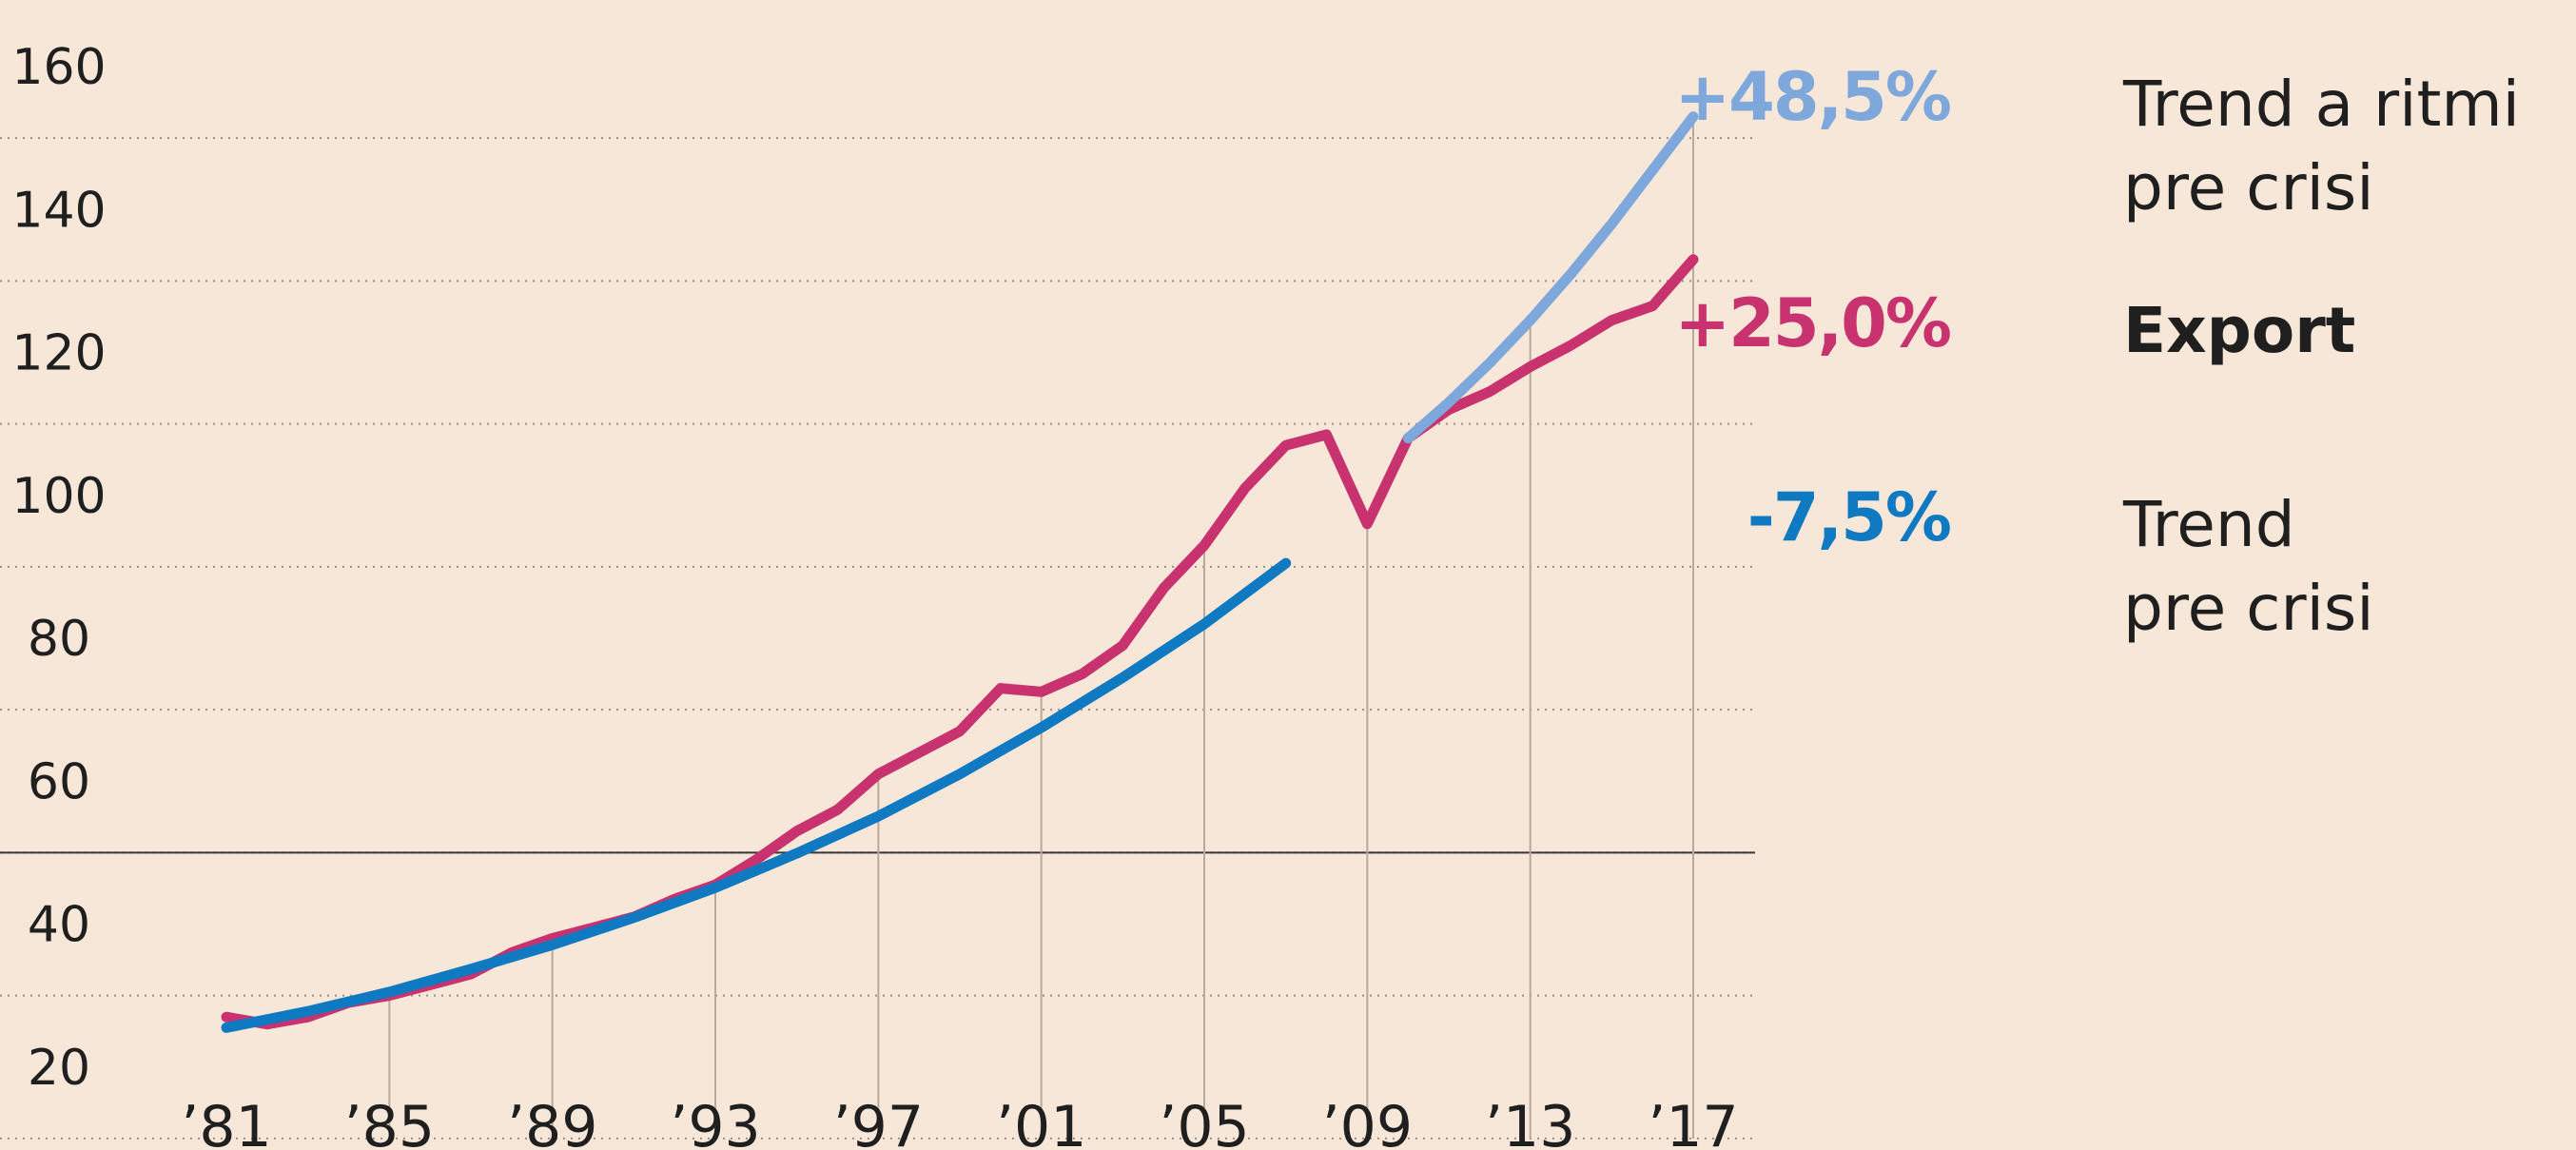 The image size is (2576, 1150). Describe the element at coordinates (226, 1122) in the screenshot. I see `x-tick-label-1981: ’81` at that location.